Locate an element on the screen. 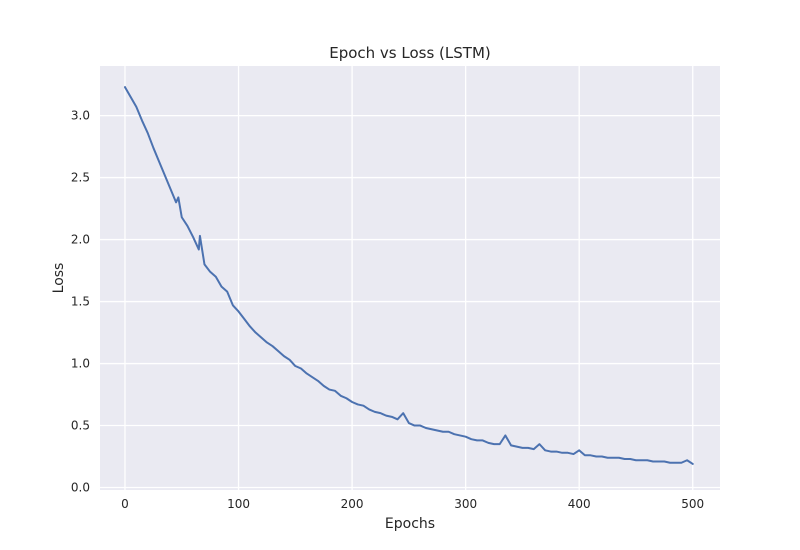 Image resolution: width=800 pixels, height=550 pixels. y-tick-label: 1.5 is located at coordinates (80, 302).